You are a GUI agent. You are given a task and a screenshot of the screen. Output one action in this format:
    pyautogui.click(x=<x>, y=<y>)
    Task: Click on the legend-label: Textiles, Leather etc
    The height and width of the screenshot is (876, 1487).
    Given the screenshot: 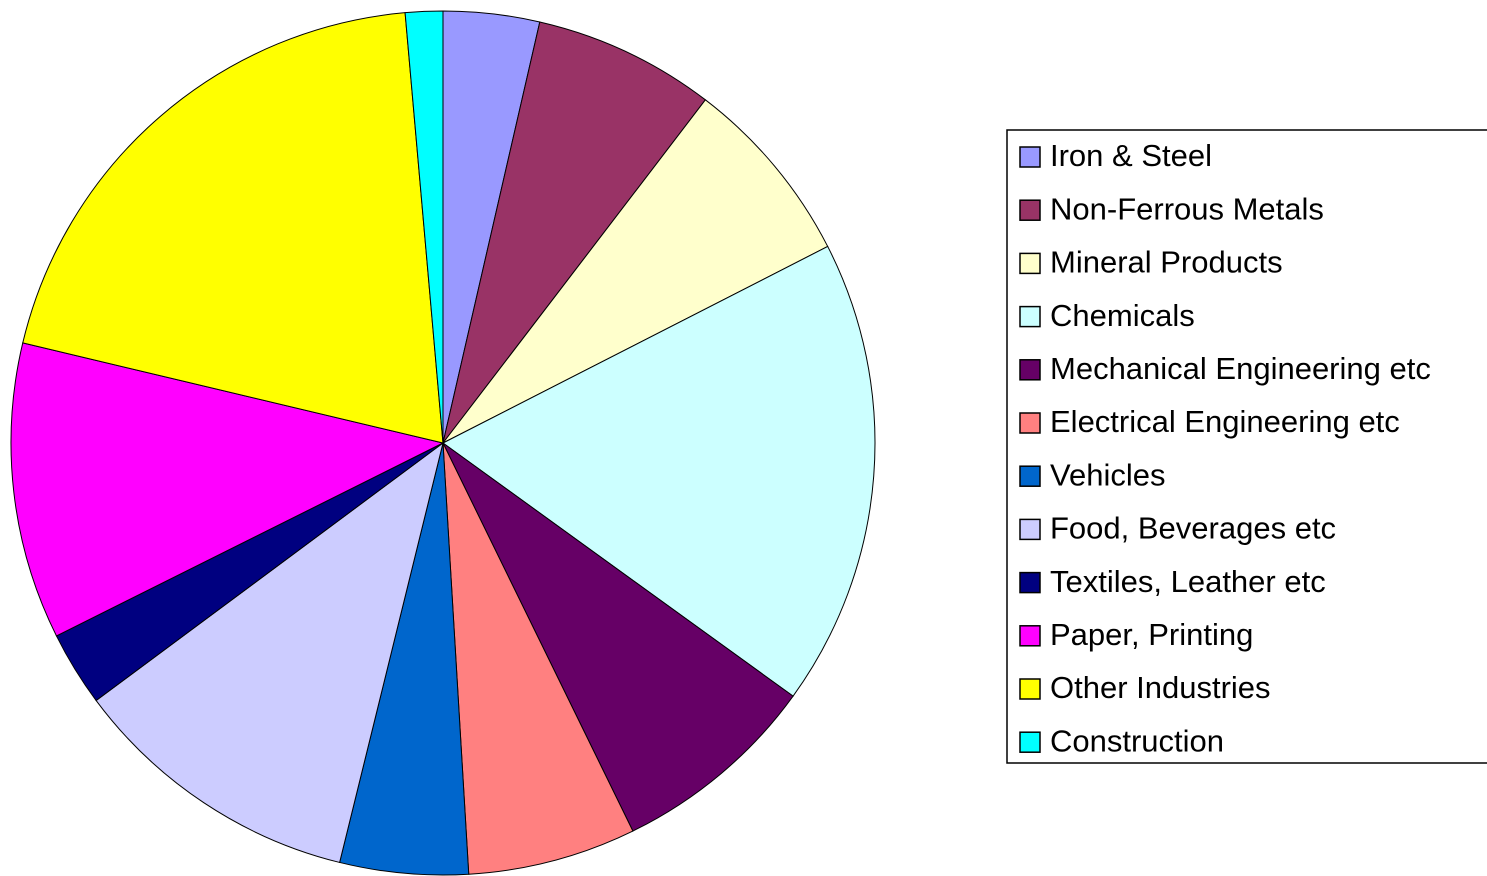 What is the action you would take?
    pyautogui.click(x=1188, y=581)
    